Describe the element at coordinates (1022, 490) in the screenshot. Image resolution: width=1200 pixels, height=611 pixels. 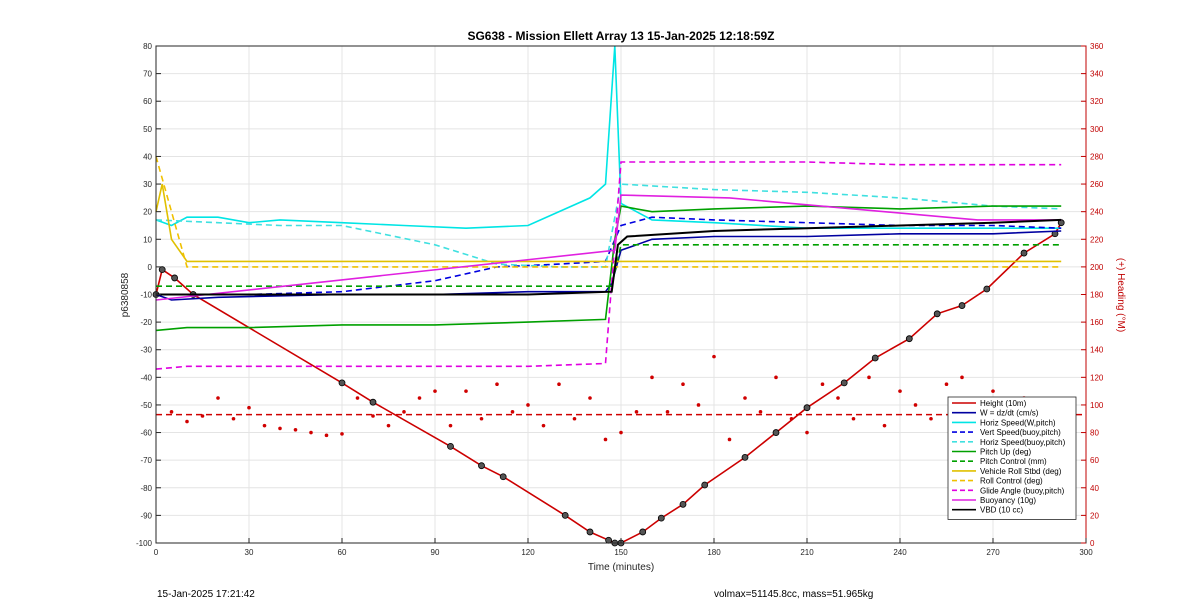
I see `legend-entry: Glide Angle (buoy,pitch)` at that location.